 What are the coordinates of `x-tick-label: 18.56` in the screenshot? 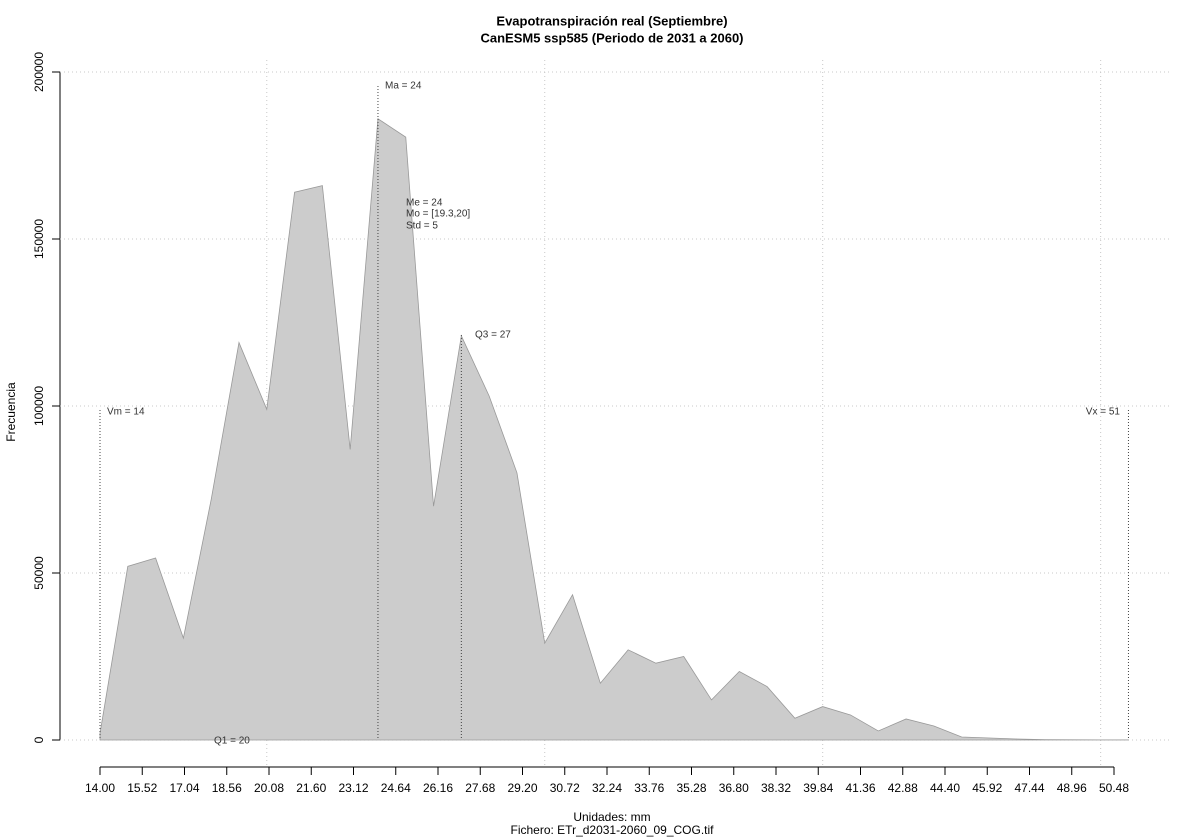 It's located at (227, 788).